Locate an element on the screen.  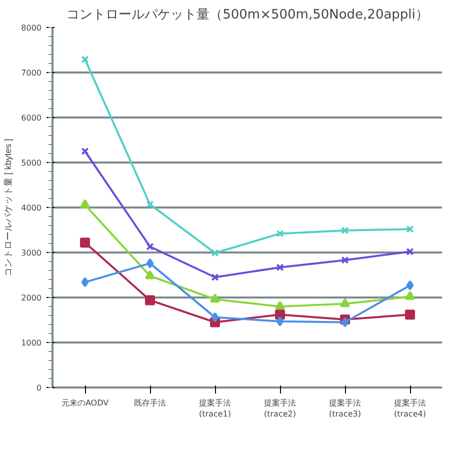
x-tick-label: 既存手法 is located at coordinates (150, 403).